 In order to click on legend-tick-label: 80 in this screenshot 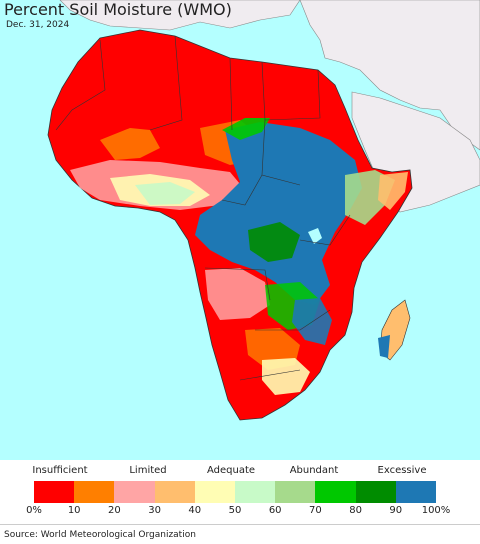, I will do `click(355, 510)`.